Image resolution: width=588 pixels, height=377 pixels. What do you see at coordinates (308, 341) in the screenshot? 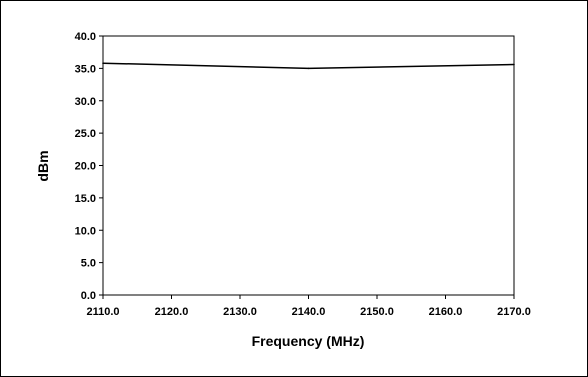
I see `x-axis-title: Frequency (MHz)` at bounding box center [308, 341].